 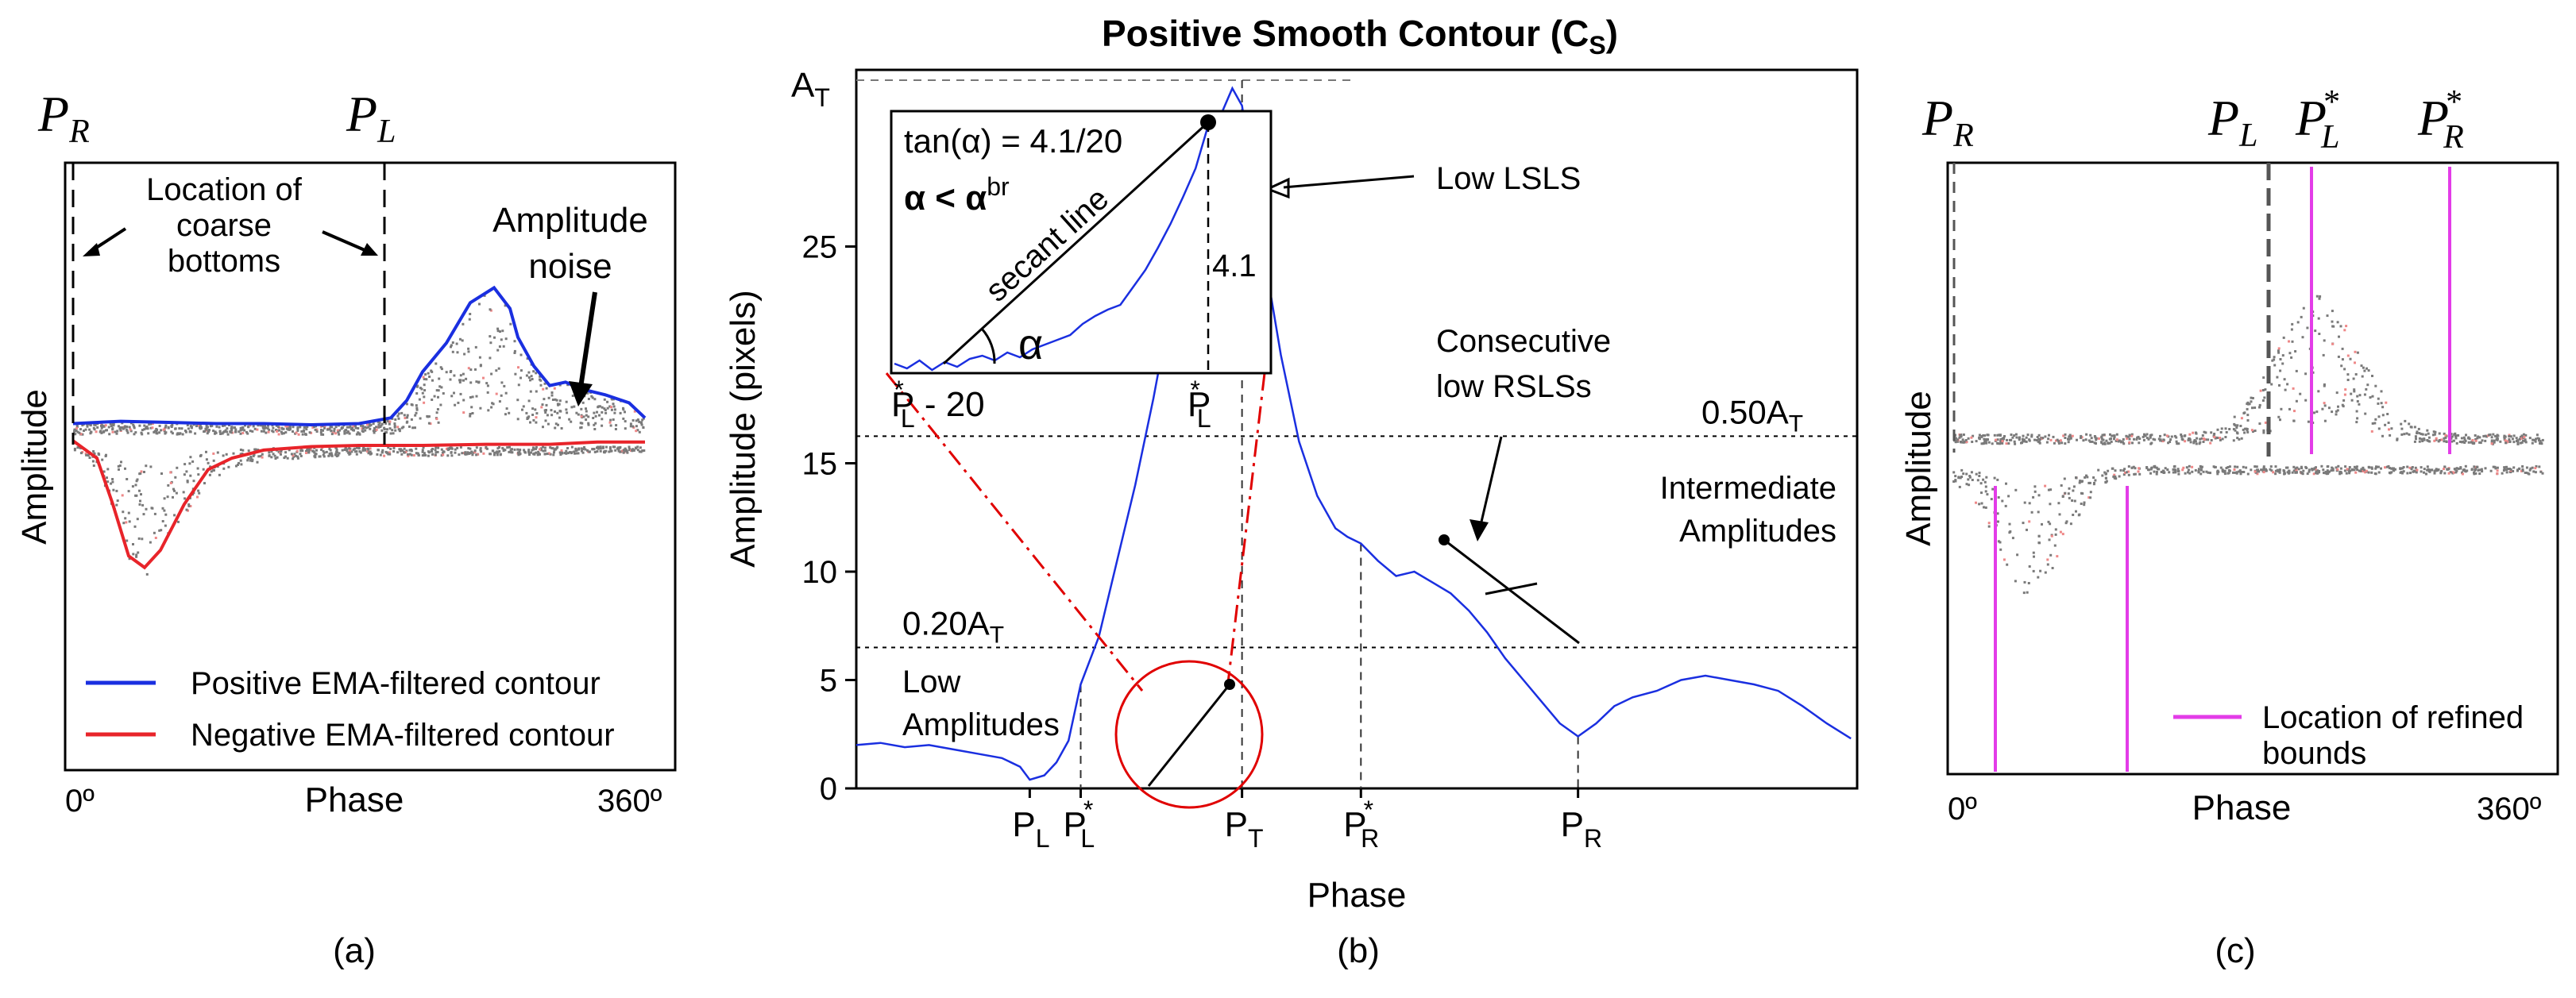 I want to click on low-lsls-annotation: Low LSLS, so click(x=1508, y=179).